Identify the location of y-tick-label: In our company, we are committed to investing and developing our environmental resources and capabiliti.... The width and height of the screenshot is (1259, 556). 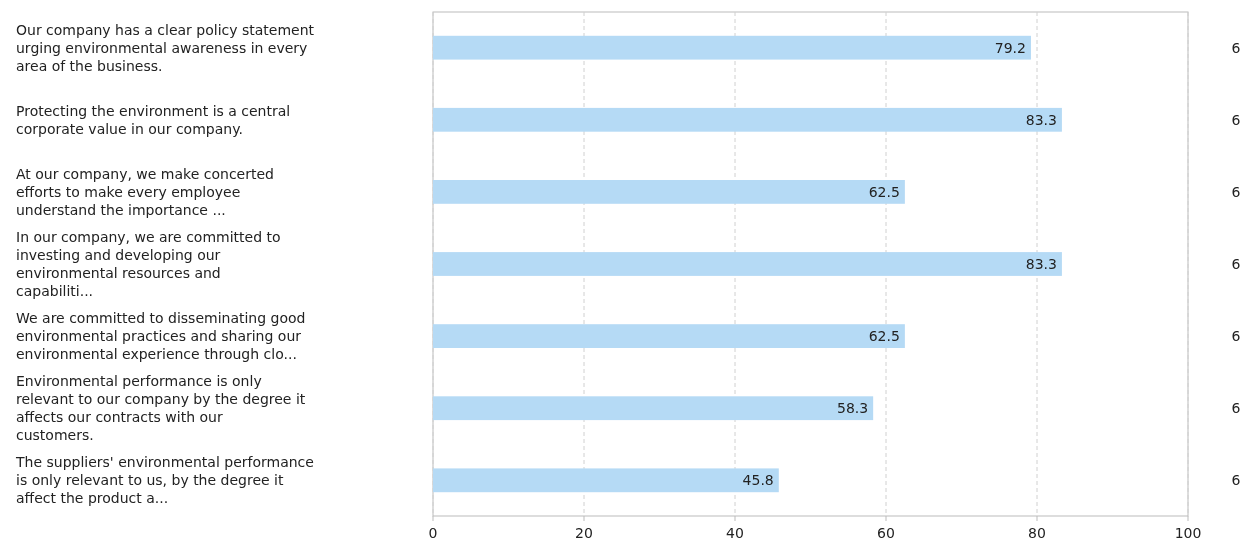
(148, 264).